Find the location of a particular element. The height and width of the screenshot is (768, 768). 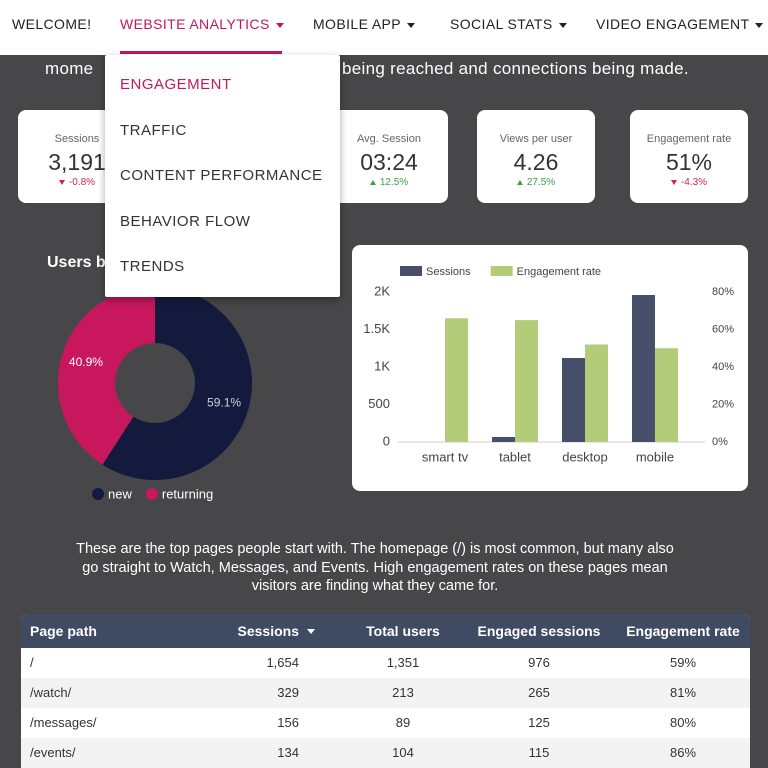

nav-item: SOCIAL STATS is located at coordinates (508, 24).